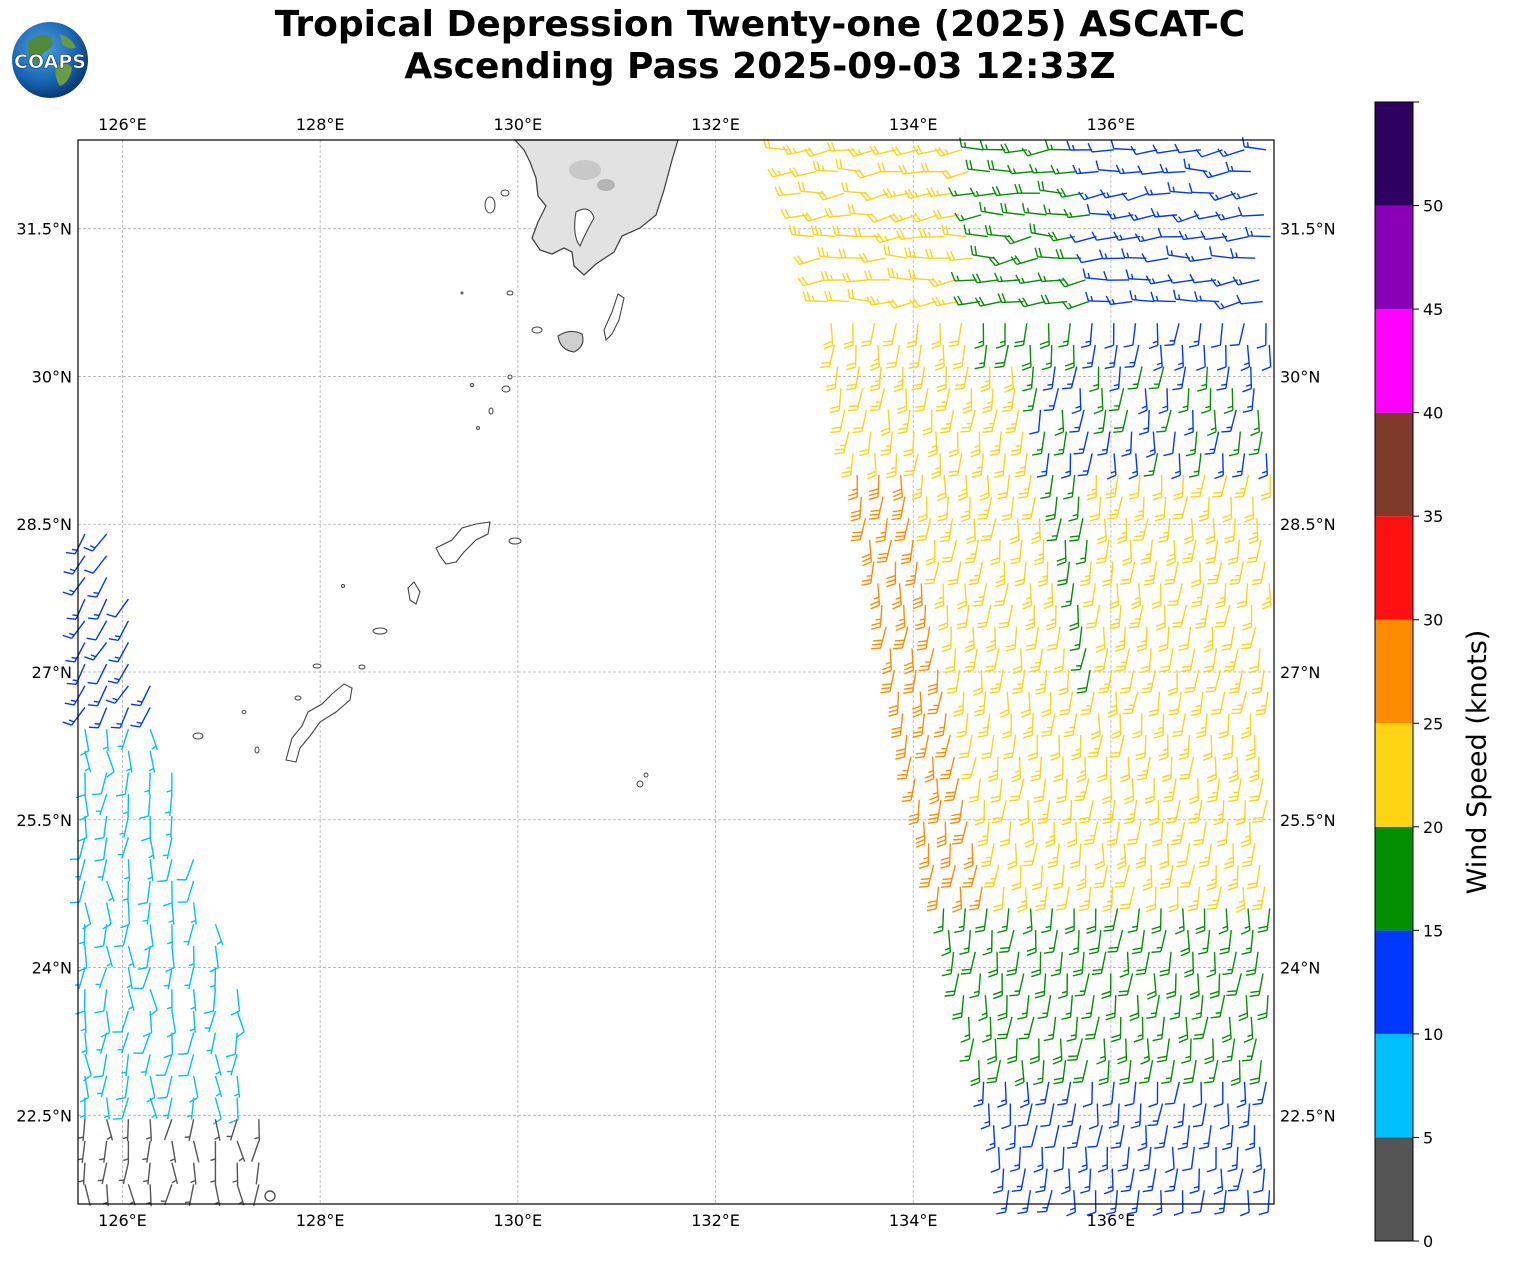 Image resolution: width=1513 pixels, height=1264 pixels. I want to click on colorbar-bin, so click(1394, 154).